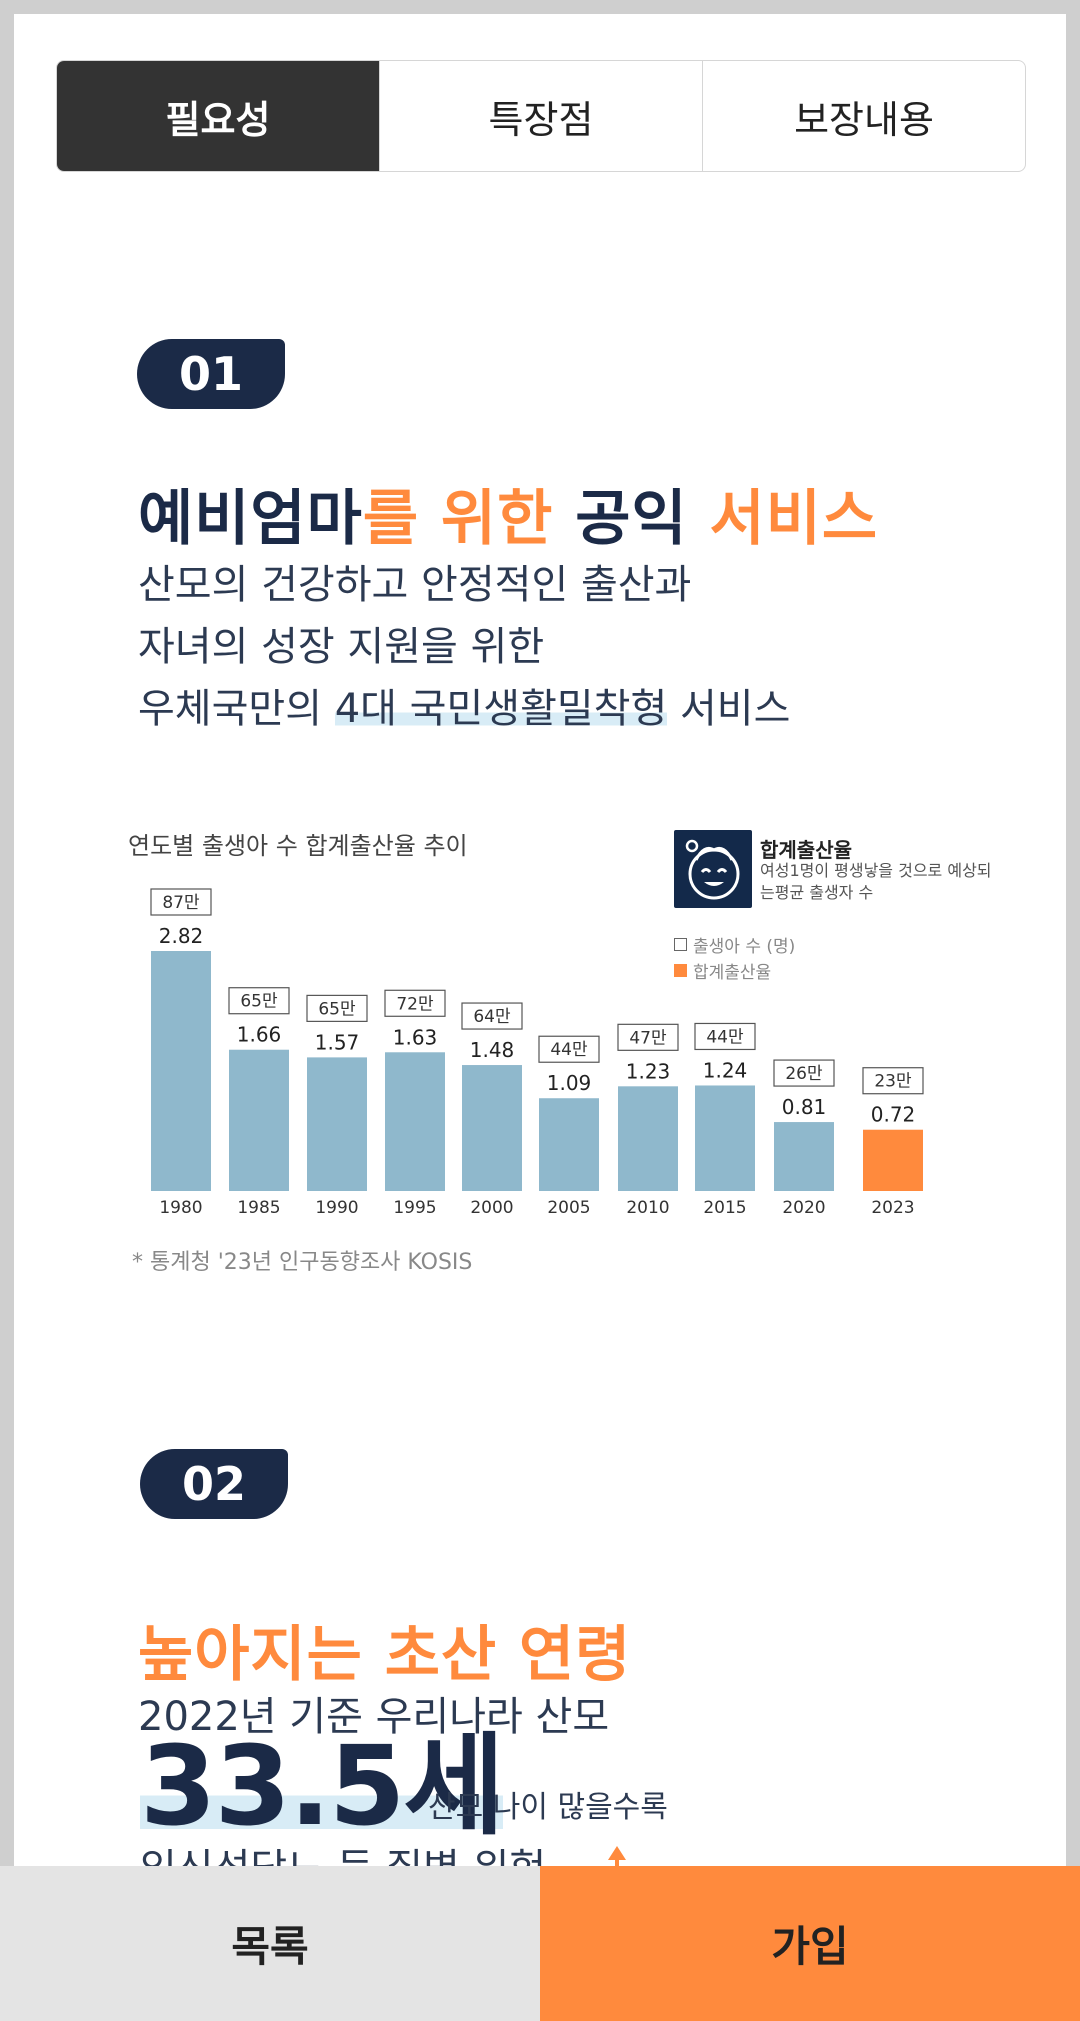  I want to click on desc-line-2: 자녀의 성장 지원을 위한, so click(341, 647).